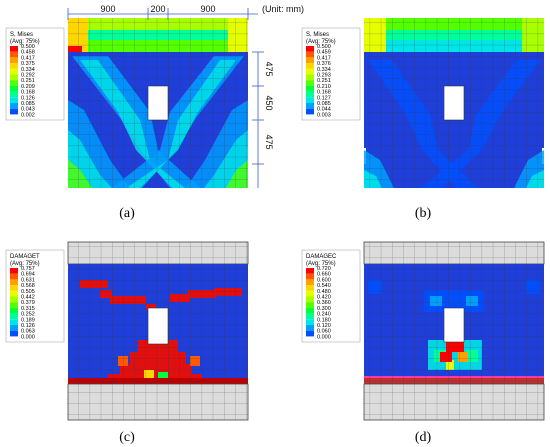 This screenshot has height=447, width=550. Describe the element at coordinates (127, 437) in the screenshot. I see `caption-c: (c)` at that location.